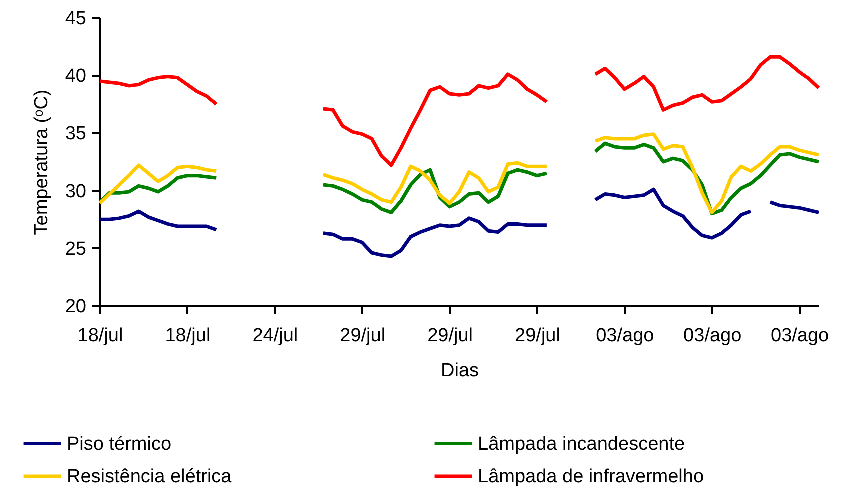 Image resolution: width=842 pixels, height=495 pixels. Describe the element at coordinates (75, 77) in the screenshot. I see `y-tick-label: 40` at that location.